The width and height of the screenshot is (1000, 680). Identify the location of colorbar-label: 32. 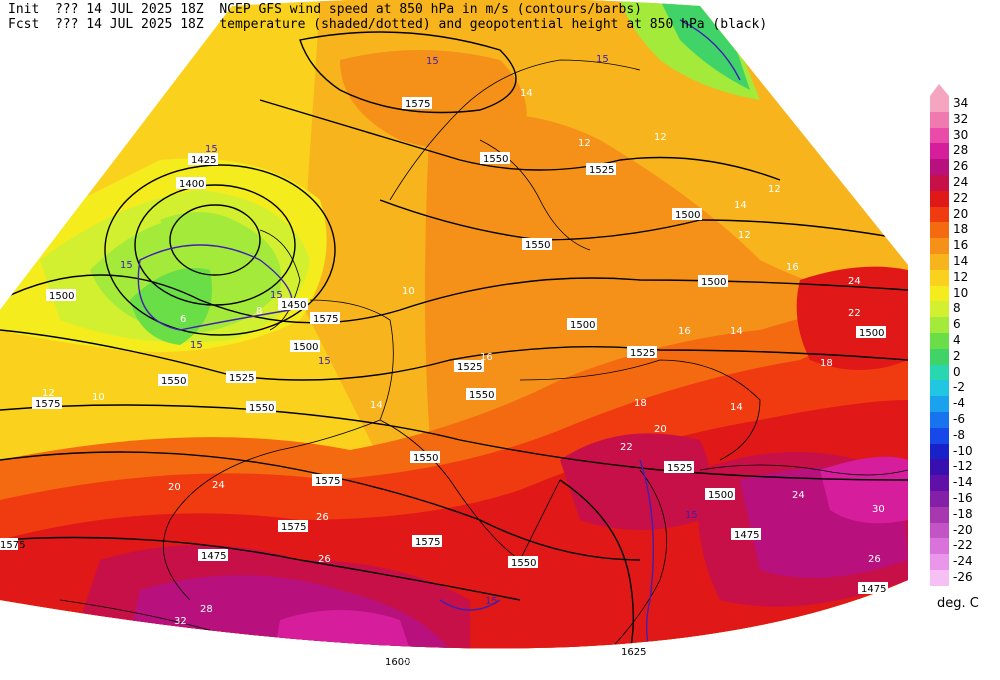
(961, 118).